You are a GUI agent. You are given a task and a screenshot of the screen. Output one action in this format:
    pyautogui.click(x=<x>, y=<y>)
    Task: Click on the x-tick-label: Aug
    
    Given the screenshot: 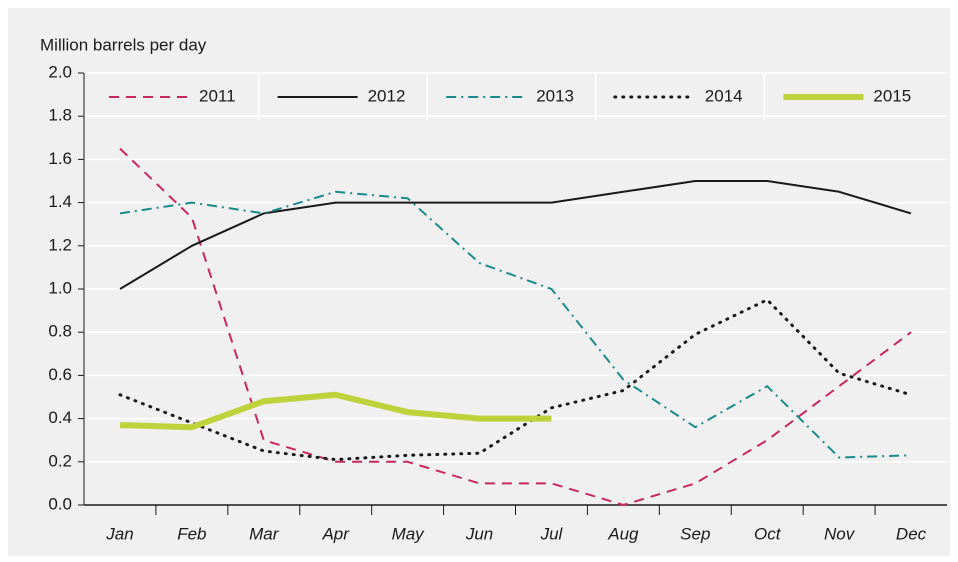 What is the action you would take?
    pyautogui.click(x=623, y=533)
    